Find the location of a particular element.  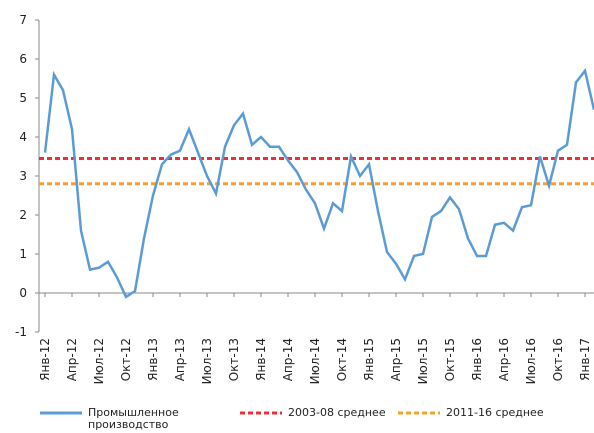

x-tick-label: Июл-16 is located at coordinates (531, 361).